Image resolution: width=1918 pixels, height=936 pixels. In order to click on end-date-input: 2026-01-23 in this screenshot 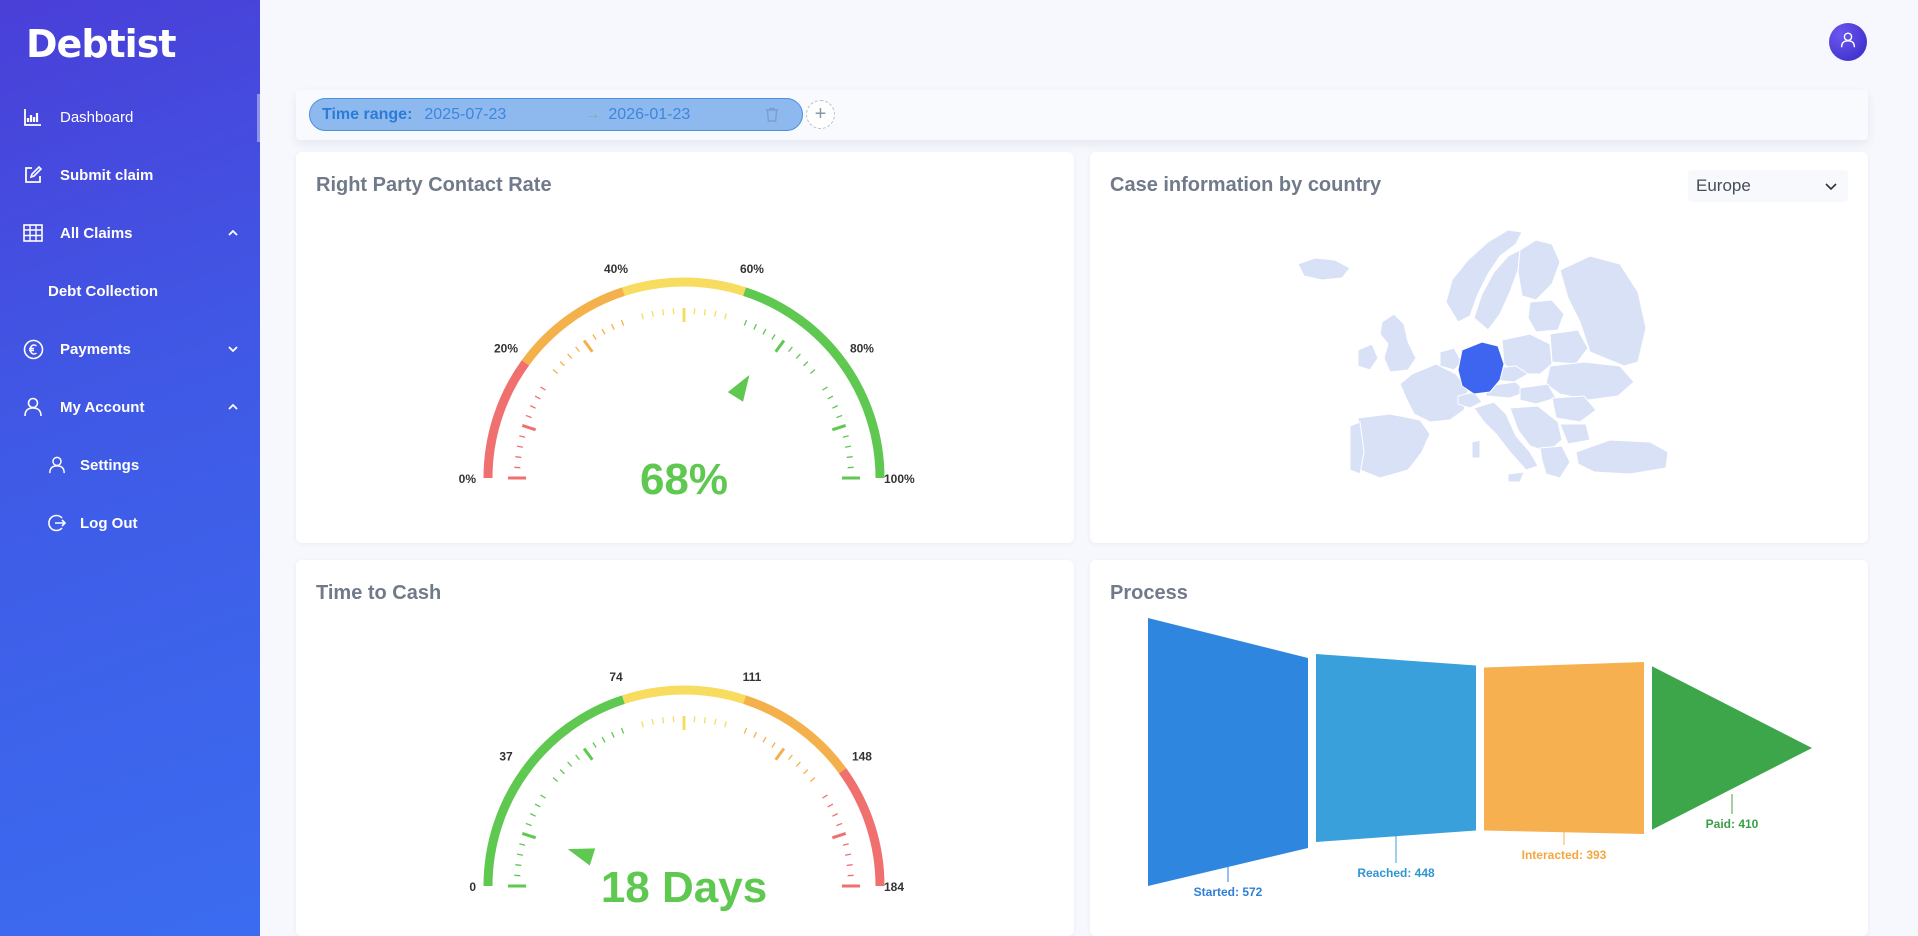, I will do `click(649, 114)`.